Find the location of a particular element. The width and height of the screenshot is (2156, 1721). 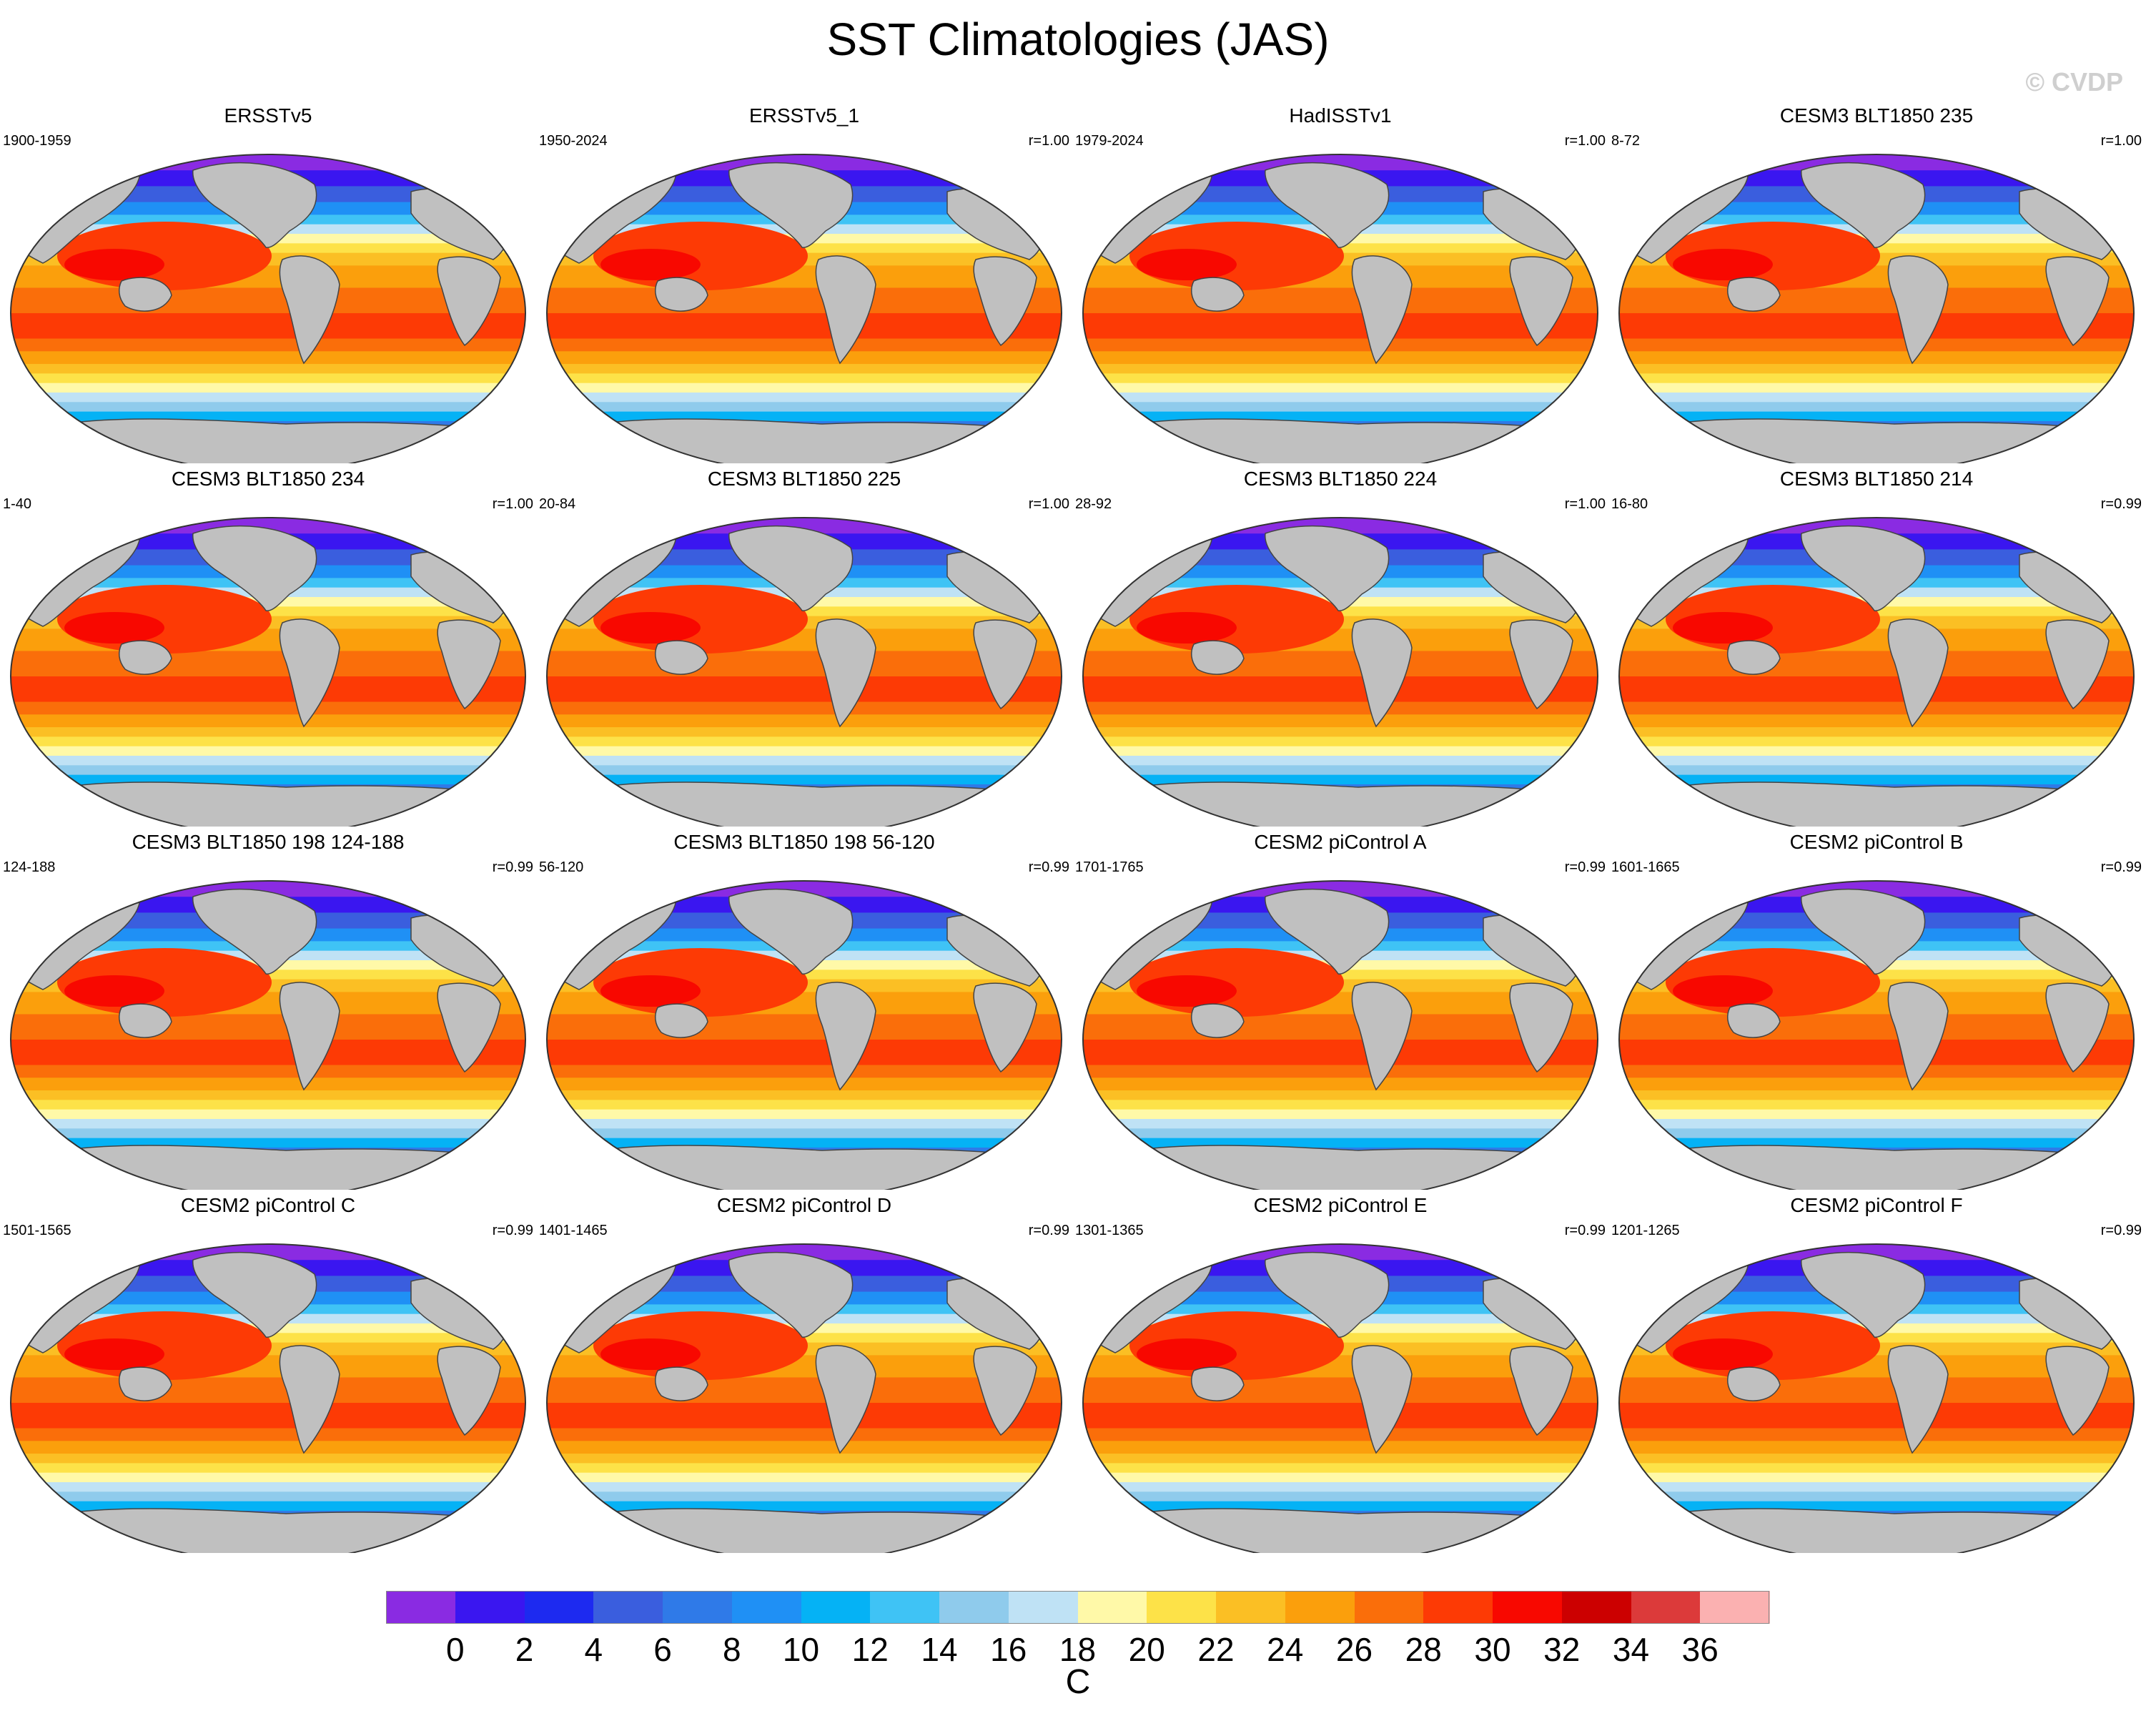

panel-period: 124-188 is located at coordinates (29, 867).